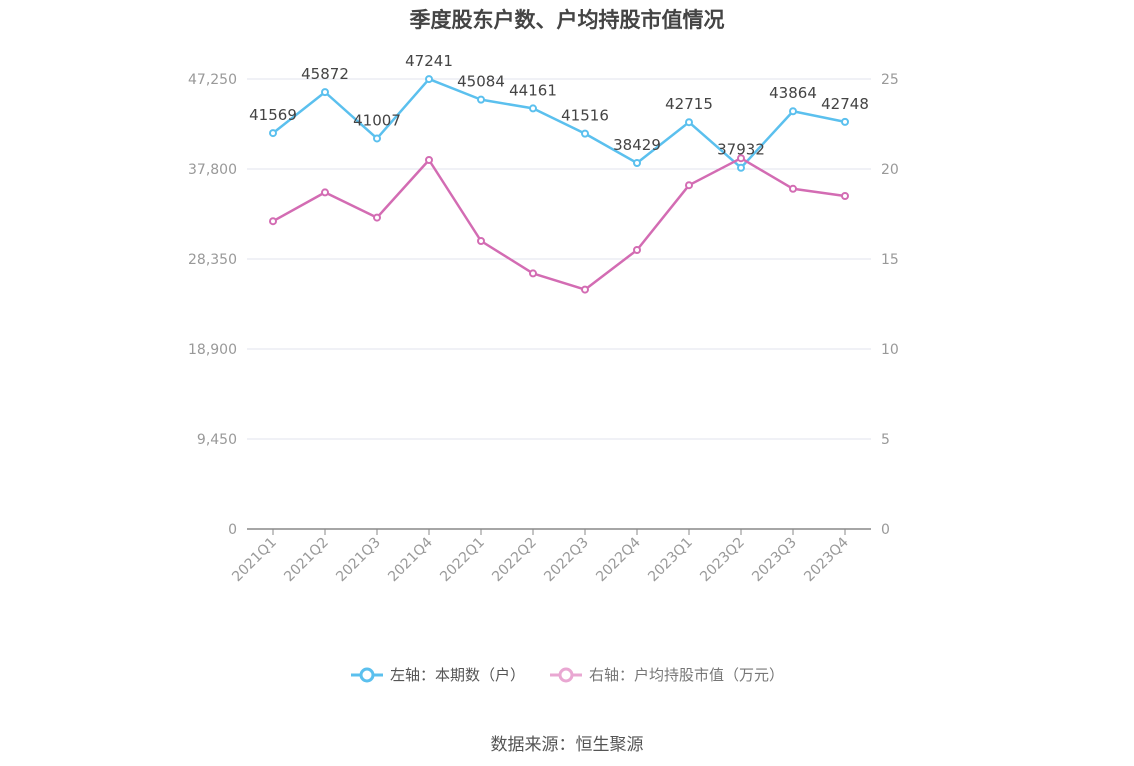  I want to click on x-axis-tick-label: 2023Q1, so click(670, 560).